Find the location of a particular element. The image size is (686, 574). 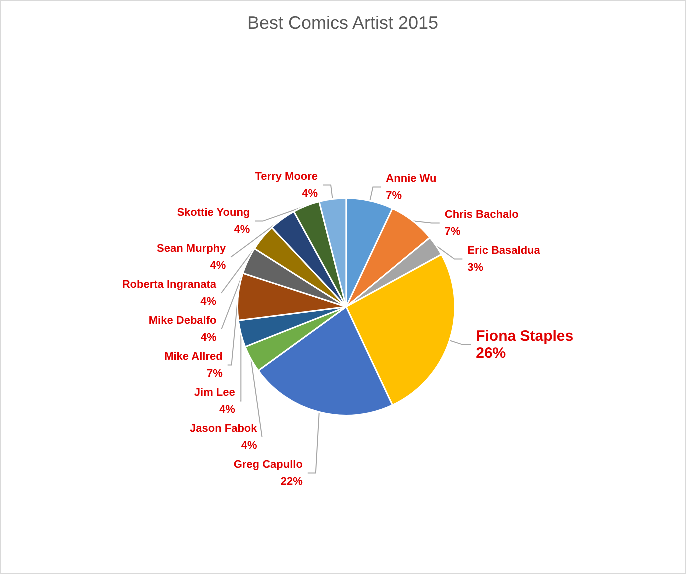

slice-label: Roberta Ingranata is located at coordinates (170, 284).